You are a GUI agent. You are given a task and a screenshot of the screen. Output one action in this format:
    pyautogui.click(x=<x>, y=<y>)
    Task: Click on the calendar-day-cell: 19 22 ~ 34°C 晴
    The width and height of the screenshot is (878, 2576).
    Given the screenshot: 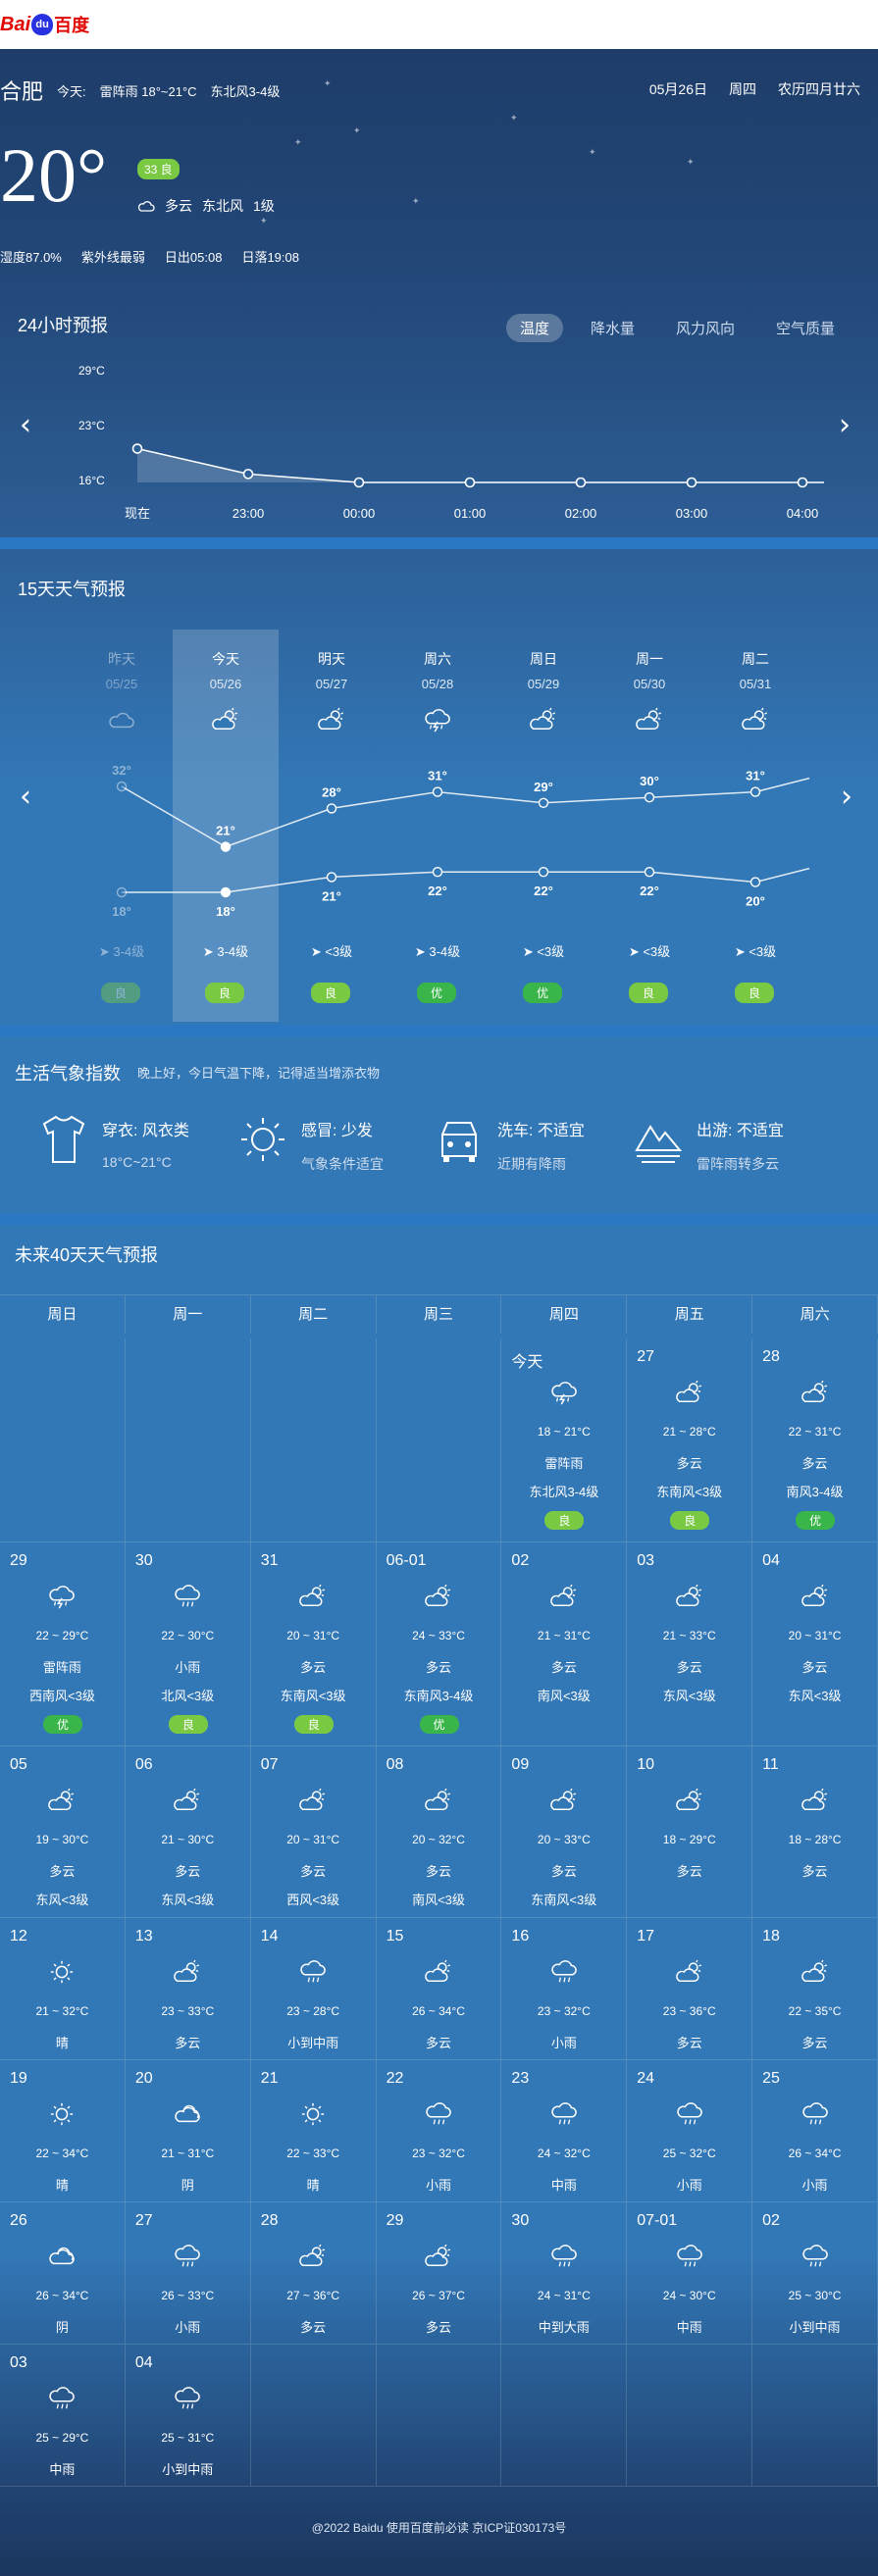 What is the action you would take?
    pyautogui.click(x=63, y=2131)
    